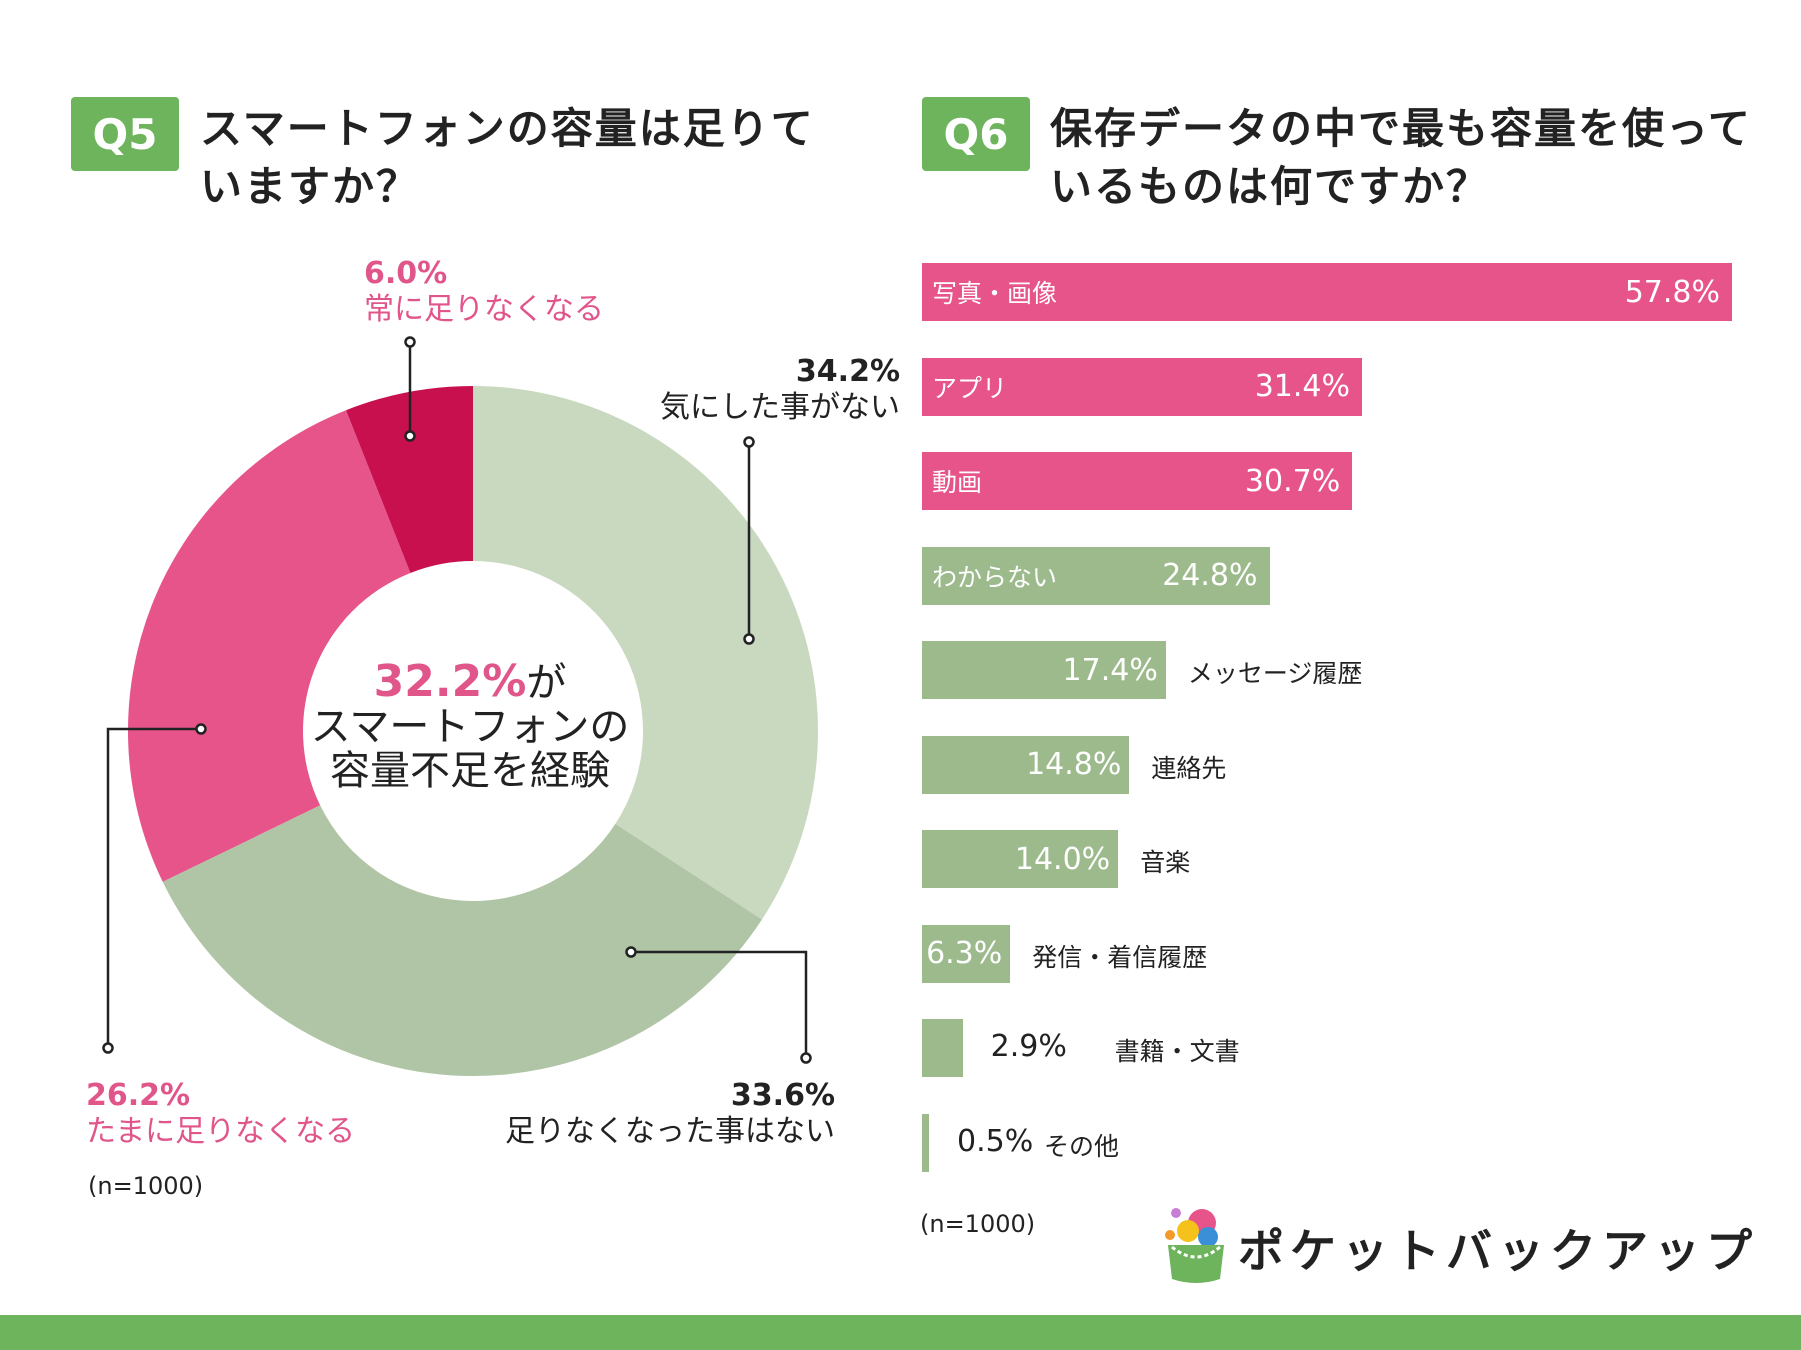 The height and width of the screenshot is (1350, 1801). I want to click on bar: アプリ 31.4%, so click(1142, 386).